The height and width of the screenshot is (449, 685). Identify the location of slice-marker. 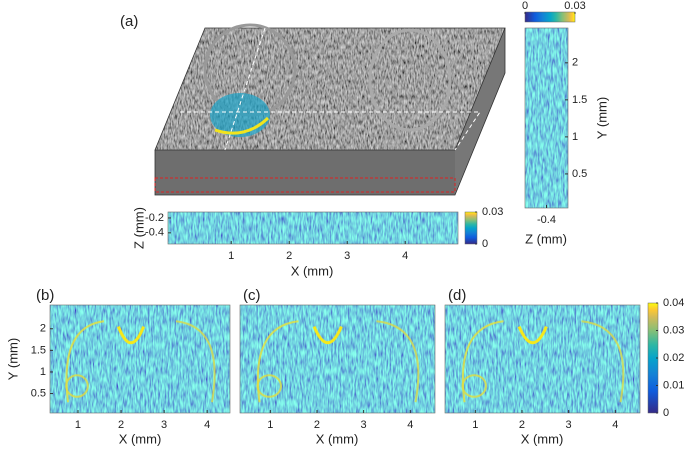
(305, 185).